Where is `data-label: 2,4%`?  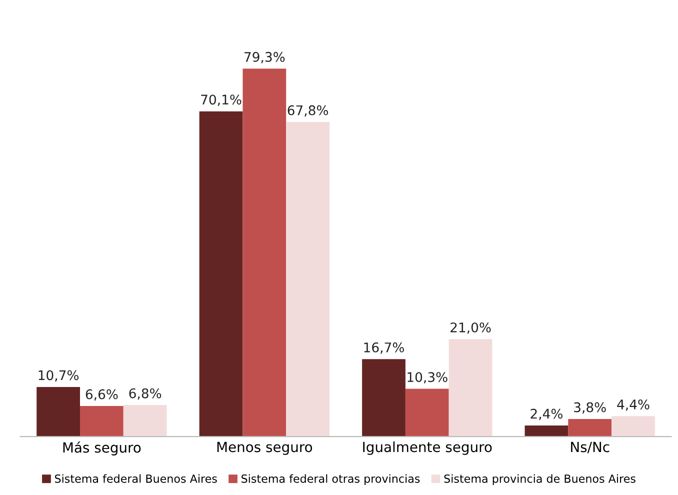
data-label: 2,4% is located at coordinates (546, 414).